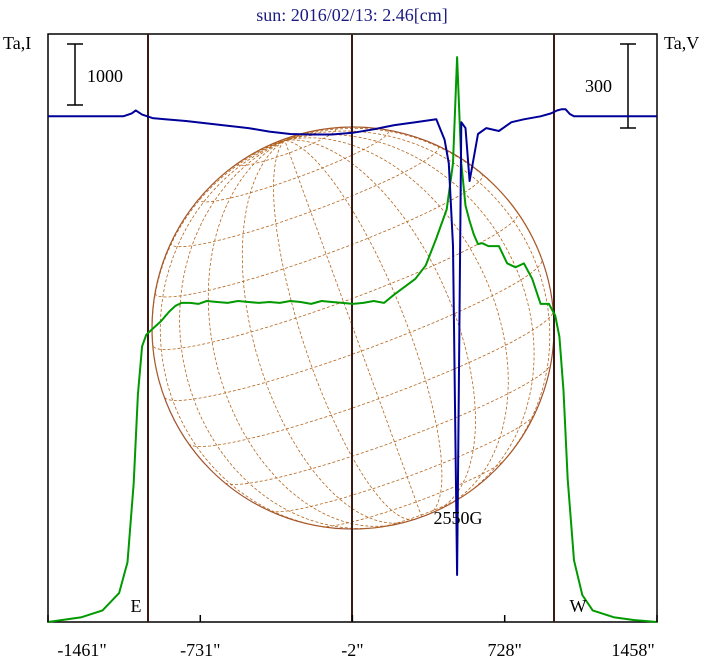  Describe the element at coordinates (75, 74) in the screenshot. I see `left-scale-bar` at that location.